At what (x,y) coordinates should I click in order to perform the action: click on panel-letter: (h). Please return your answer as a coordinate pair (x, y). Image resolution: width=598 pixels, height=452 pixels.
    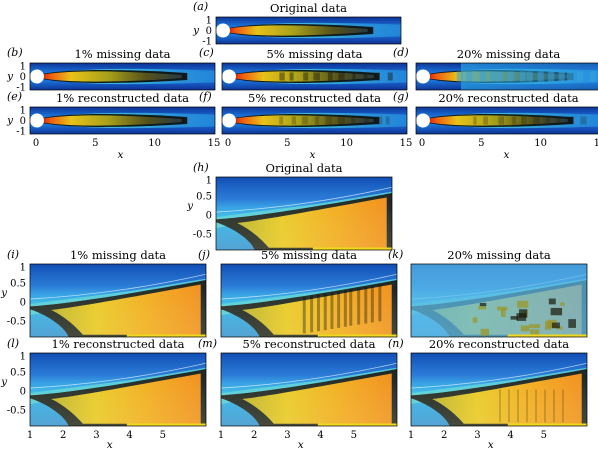
    Looking at the image, I should click on (201, 167).